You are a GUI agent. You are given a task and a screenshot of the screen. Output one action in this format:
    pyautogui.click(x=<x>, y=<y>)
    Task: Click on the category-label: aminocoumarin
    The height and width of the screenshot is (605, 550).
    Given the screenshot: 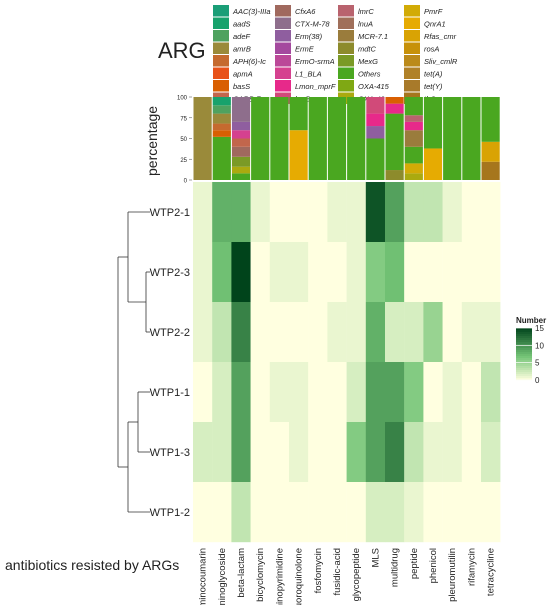 What is the action you would take?
    pyautogui.click(x=203, y=576)
    